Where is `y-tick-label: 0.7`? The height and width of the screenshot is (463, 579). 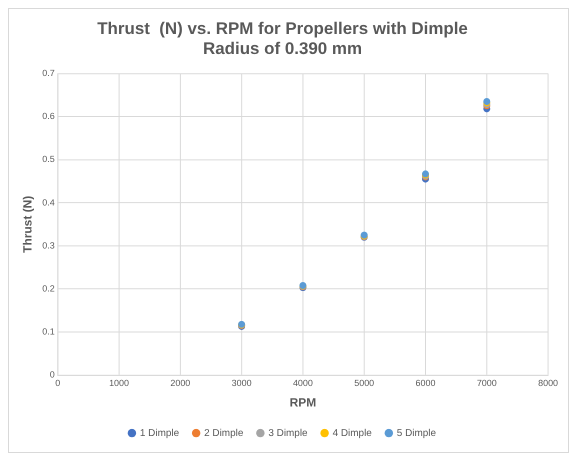
y-tick-label: 0.7 is located at coordinates (48, 73).